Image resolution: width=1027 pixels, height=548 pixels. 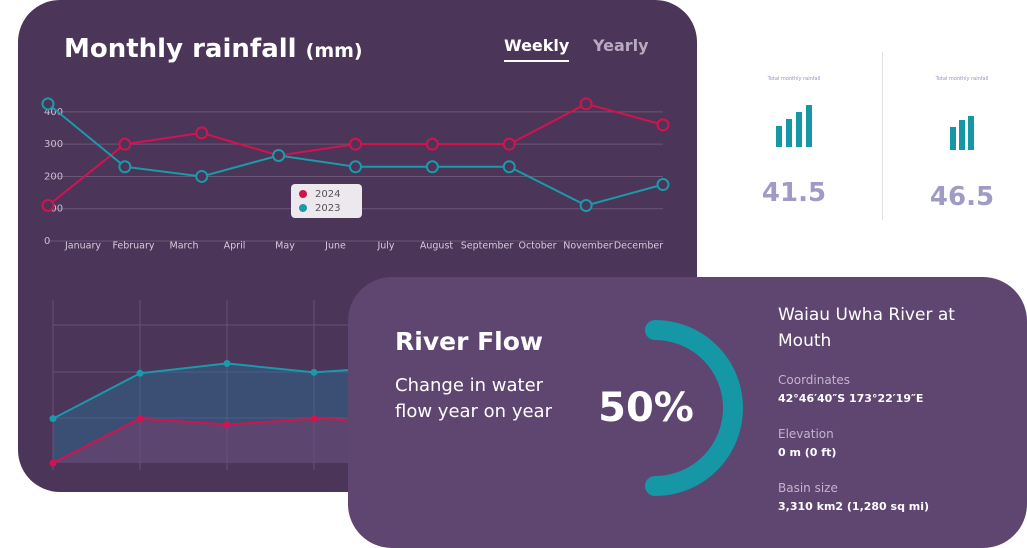 What do you see at coordinates (184, 246) in the screenshot?
I see `x-tick-label: March` at bounding box center [184, 246].